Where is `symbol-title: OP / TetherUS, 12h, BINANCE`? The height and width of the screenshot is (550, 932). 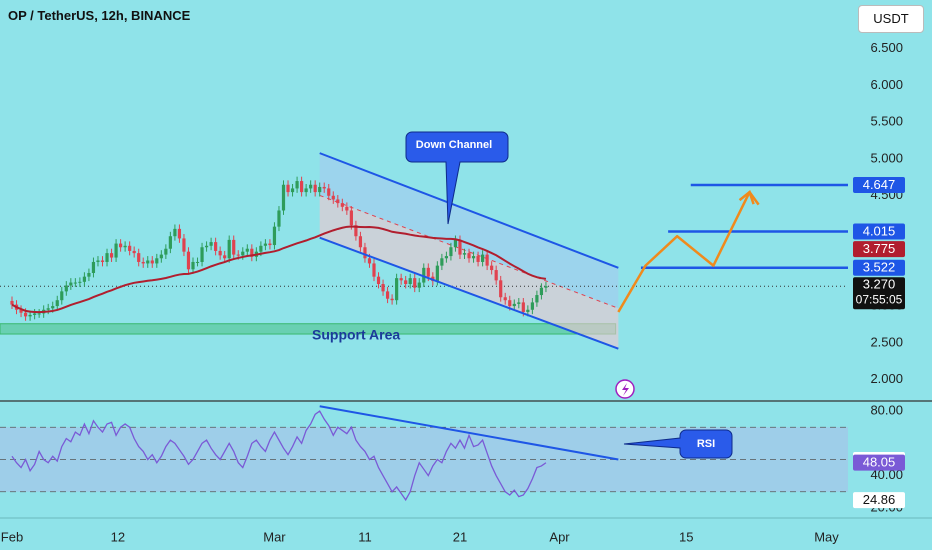
symbol-title: OP / TetherUS, 12h, BINANCE is located at coordinates (99, 15).